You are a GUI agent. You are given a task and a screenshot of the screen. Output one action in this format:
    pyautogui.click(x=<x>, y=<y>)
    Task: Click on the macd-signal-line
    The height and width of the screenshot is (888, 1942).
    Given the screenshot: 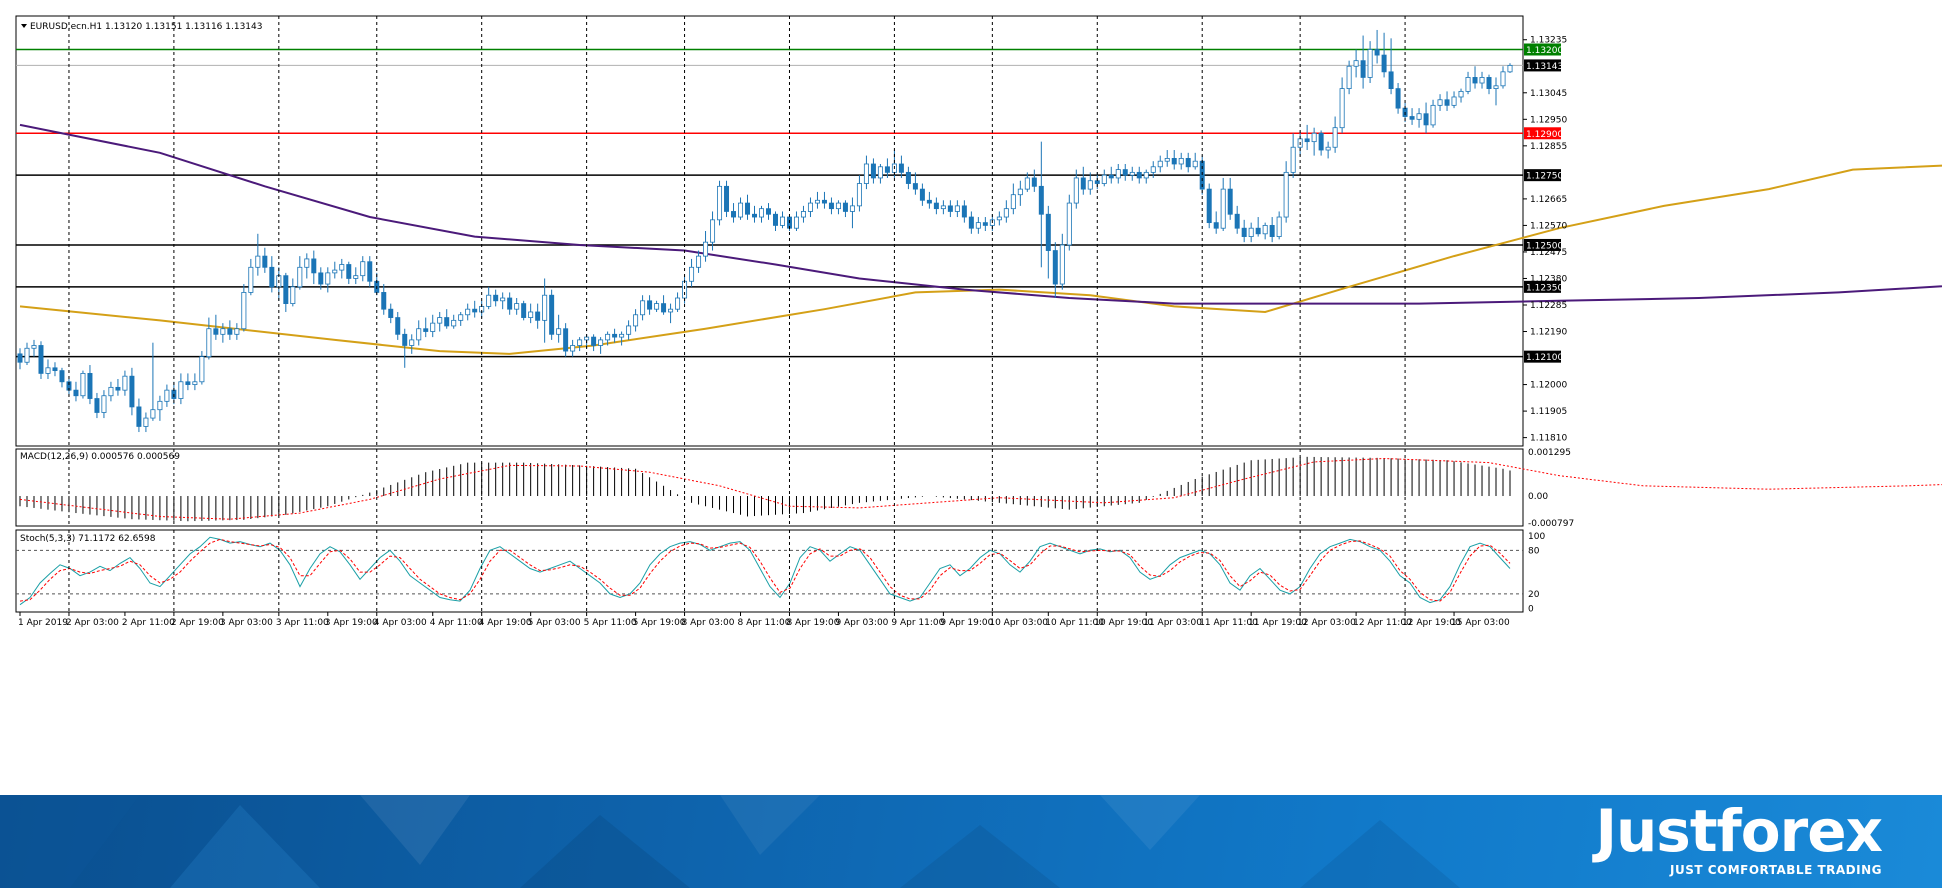 What is the action you would take?
    pyautogui.click(x=980, y=488)
    